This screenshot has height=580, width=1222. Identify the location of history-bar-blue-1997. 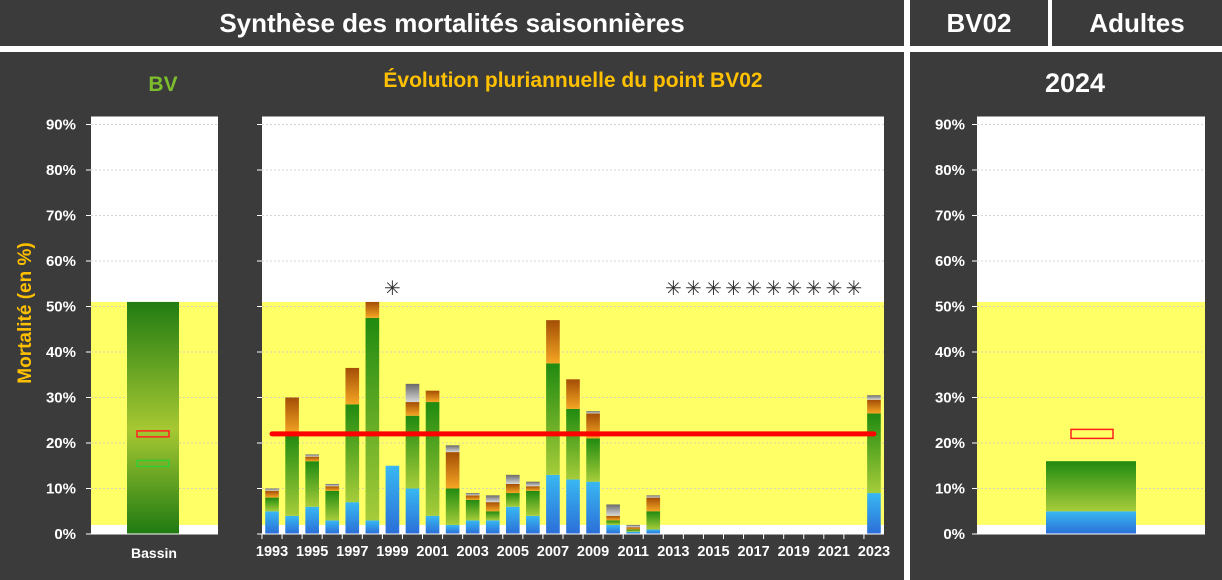
(352, 518).